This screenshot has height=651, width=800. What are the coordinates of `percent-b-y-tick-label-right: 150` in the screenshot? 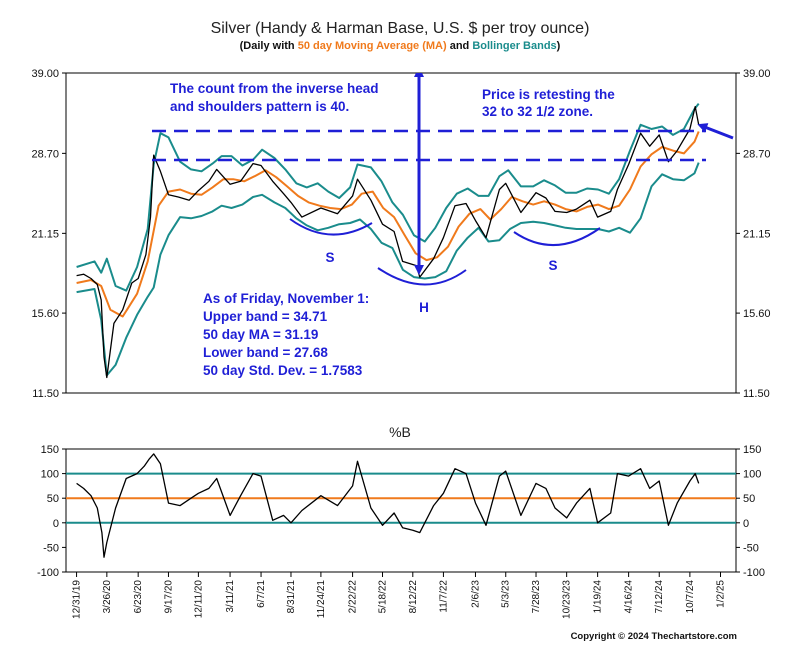 It's located at (752, 450).